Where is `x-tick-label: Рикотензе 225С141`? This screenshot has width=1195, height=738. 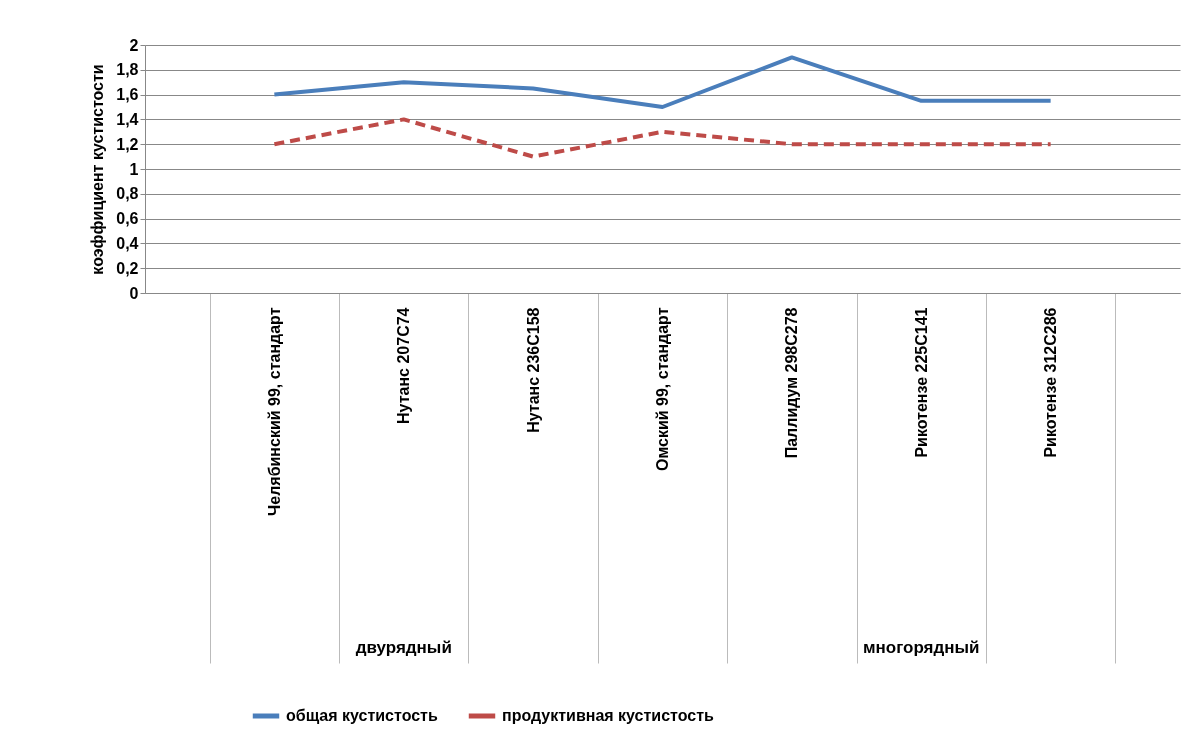
x-tick-label: Рикотензе 225С141 is located at coordinates (921, 382).